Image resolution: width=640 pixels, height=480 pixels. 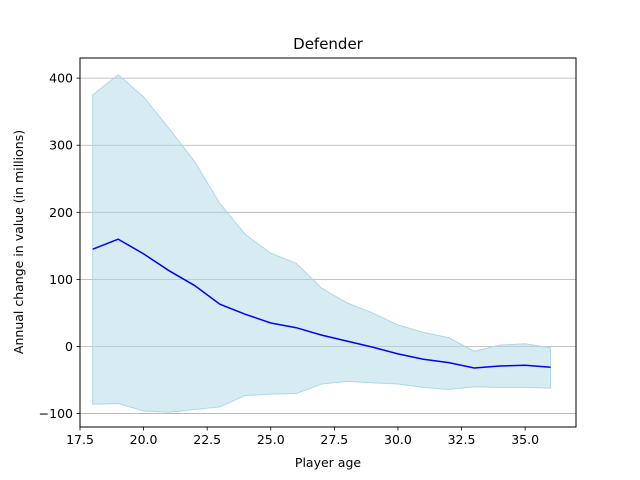 What do you see at coordinates (334, 439) in the screenshot?
I see `x-tick-label-4: 27.5` at bounding box center [334, 439].